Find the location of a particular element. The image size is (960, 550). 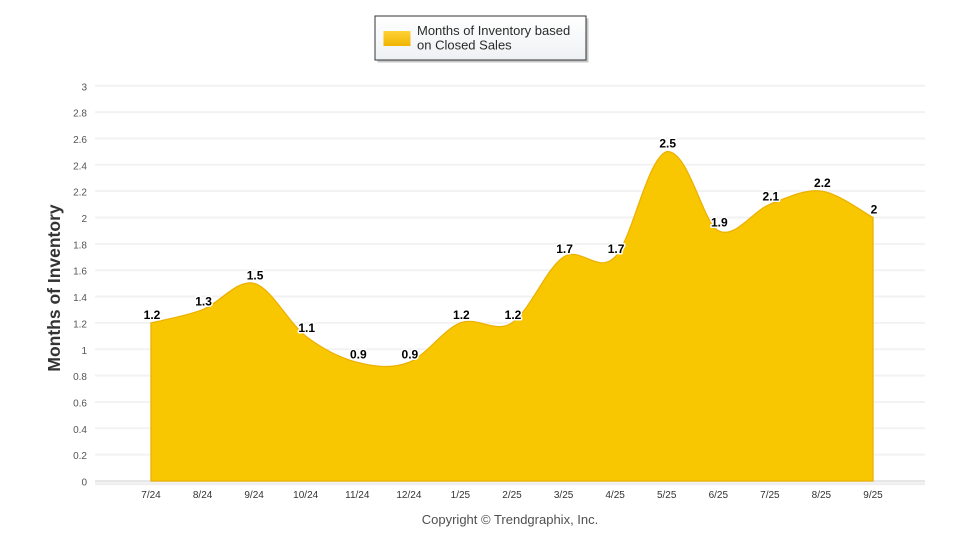

svg-text: 1.4 is located at coordinates (80, 298).